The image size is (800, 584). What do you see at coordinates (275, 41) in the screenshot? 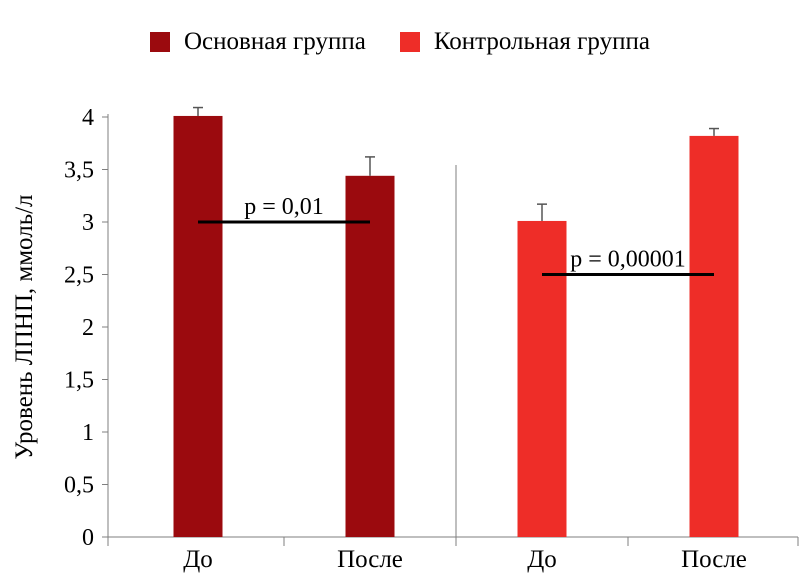
I see `legend-label-main-group: Основная группа` at bounding box center [275, 41].